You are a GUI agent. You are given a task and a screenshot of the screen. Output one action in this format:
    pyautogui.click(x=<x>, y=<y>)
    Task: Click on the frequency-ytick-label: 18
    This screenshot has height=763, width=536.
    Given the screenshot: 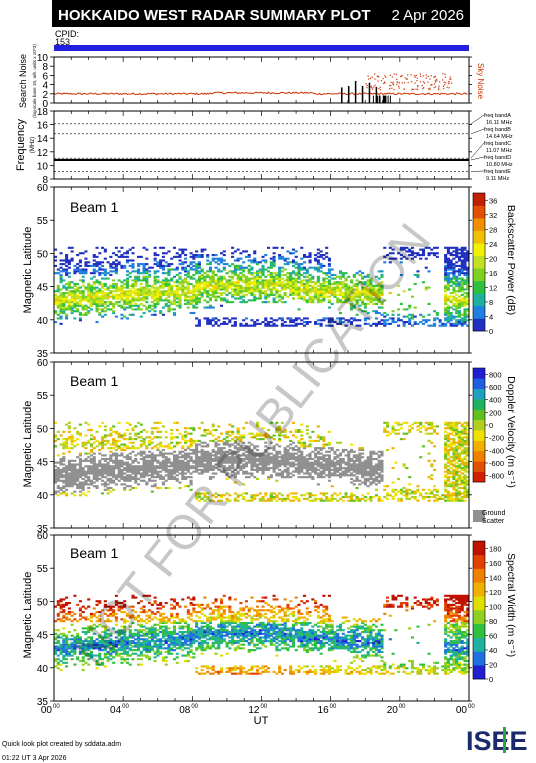 What is the action you would take?
    pyautogui.click(x=43, y=112)
    